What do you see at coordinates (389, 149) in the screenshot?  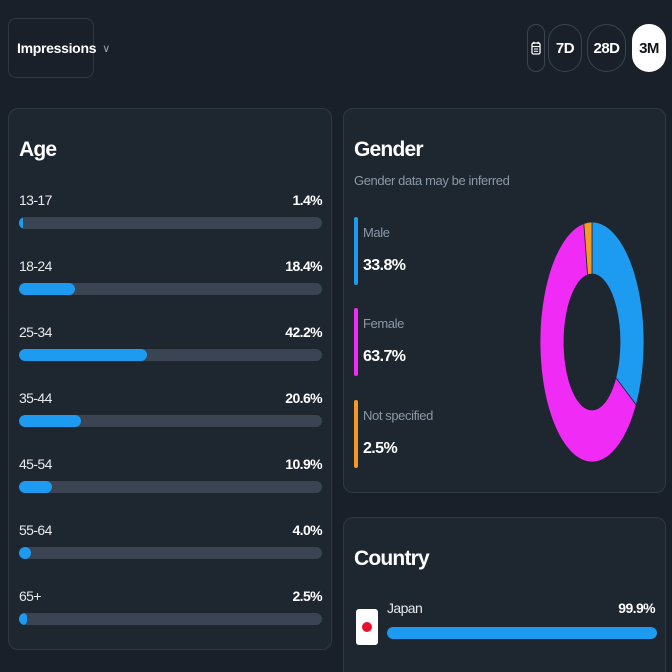 I see `gender-title: Gender` at bounding box center [389, 149].